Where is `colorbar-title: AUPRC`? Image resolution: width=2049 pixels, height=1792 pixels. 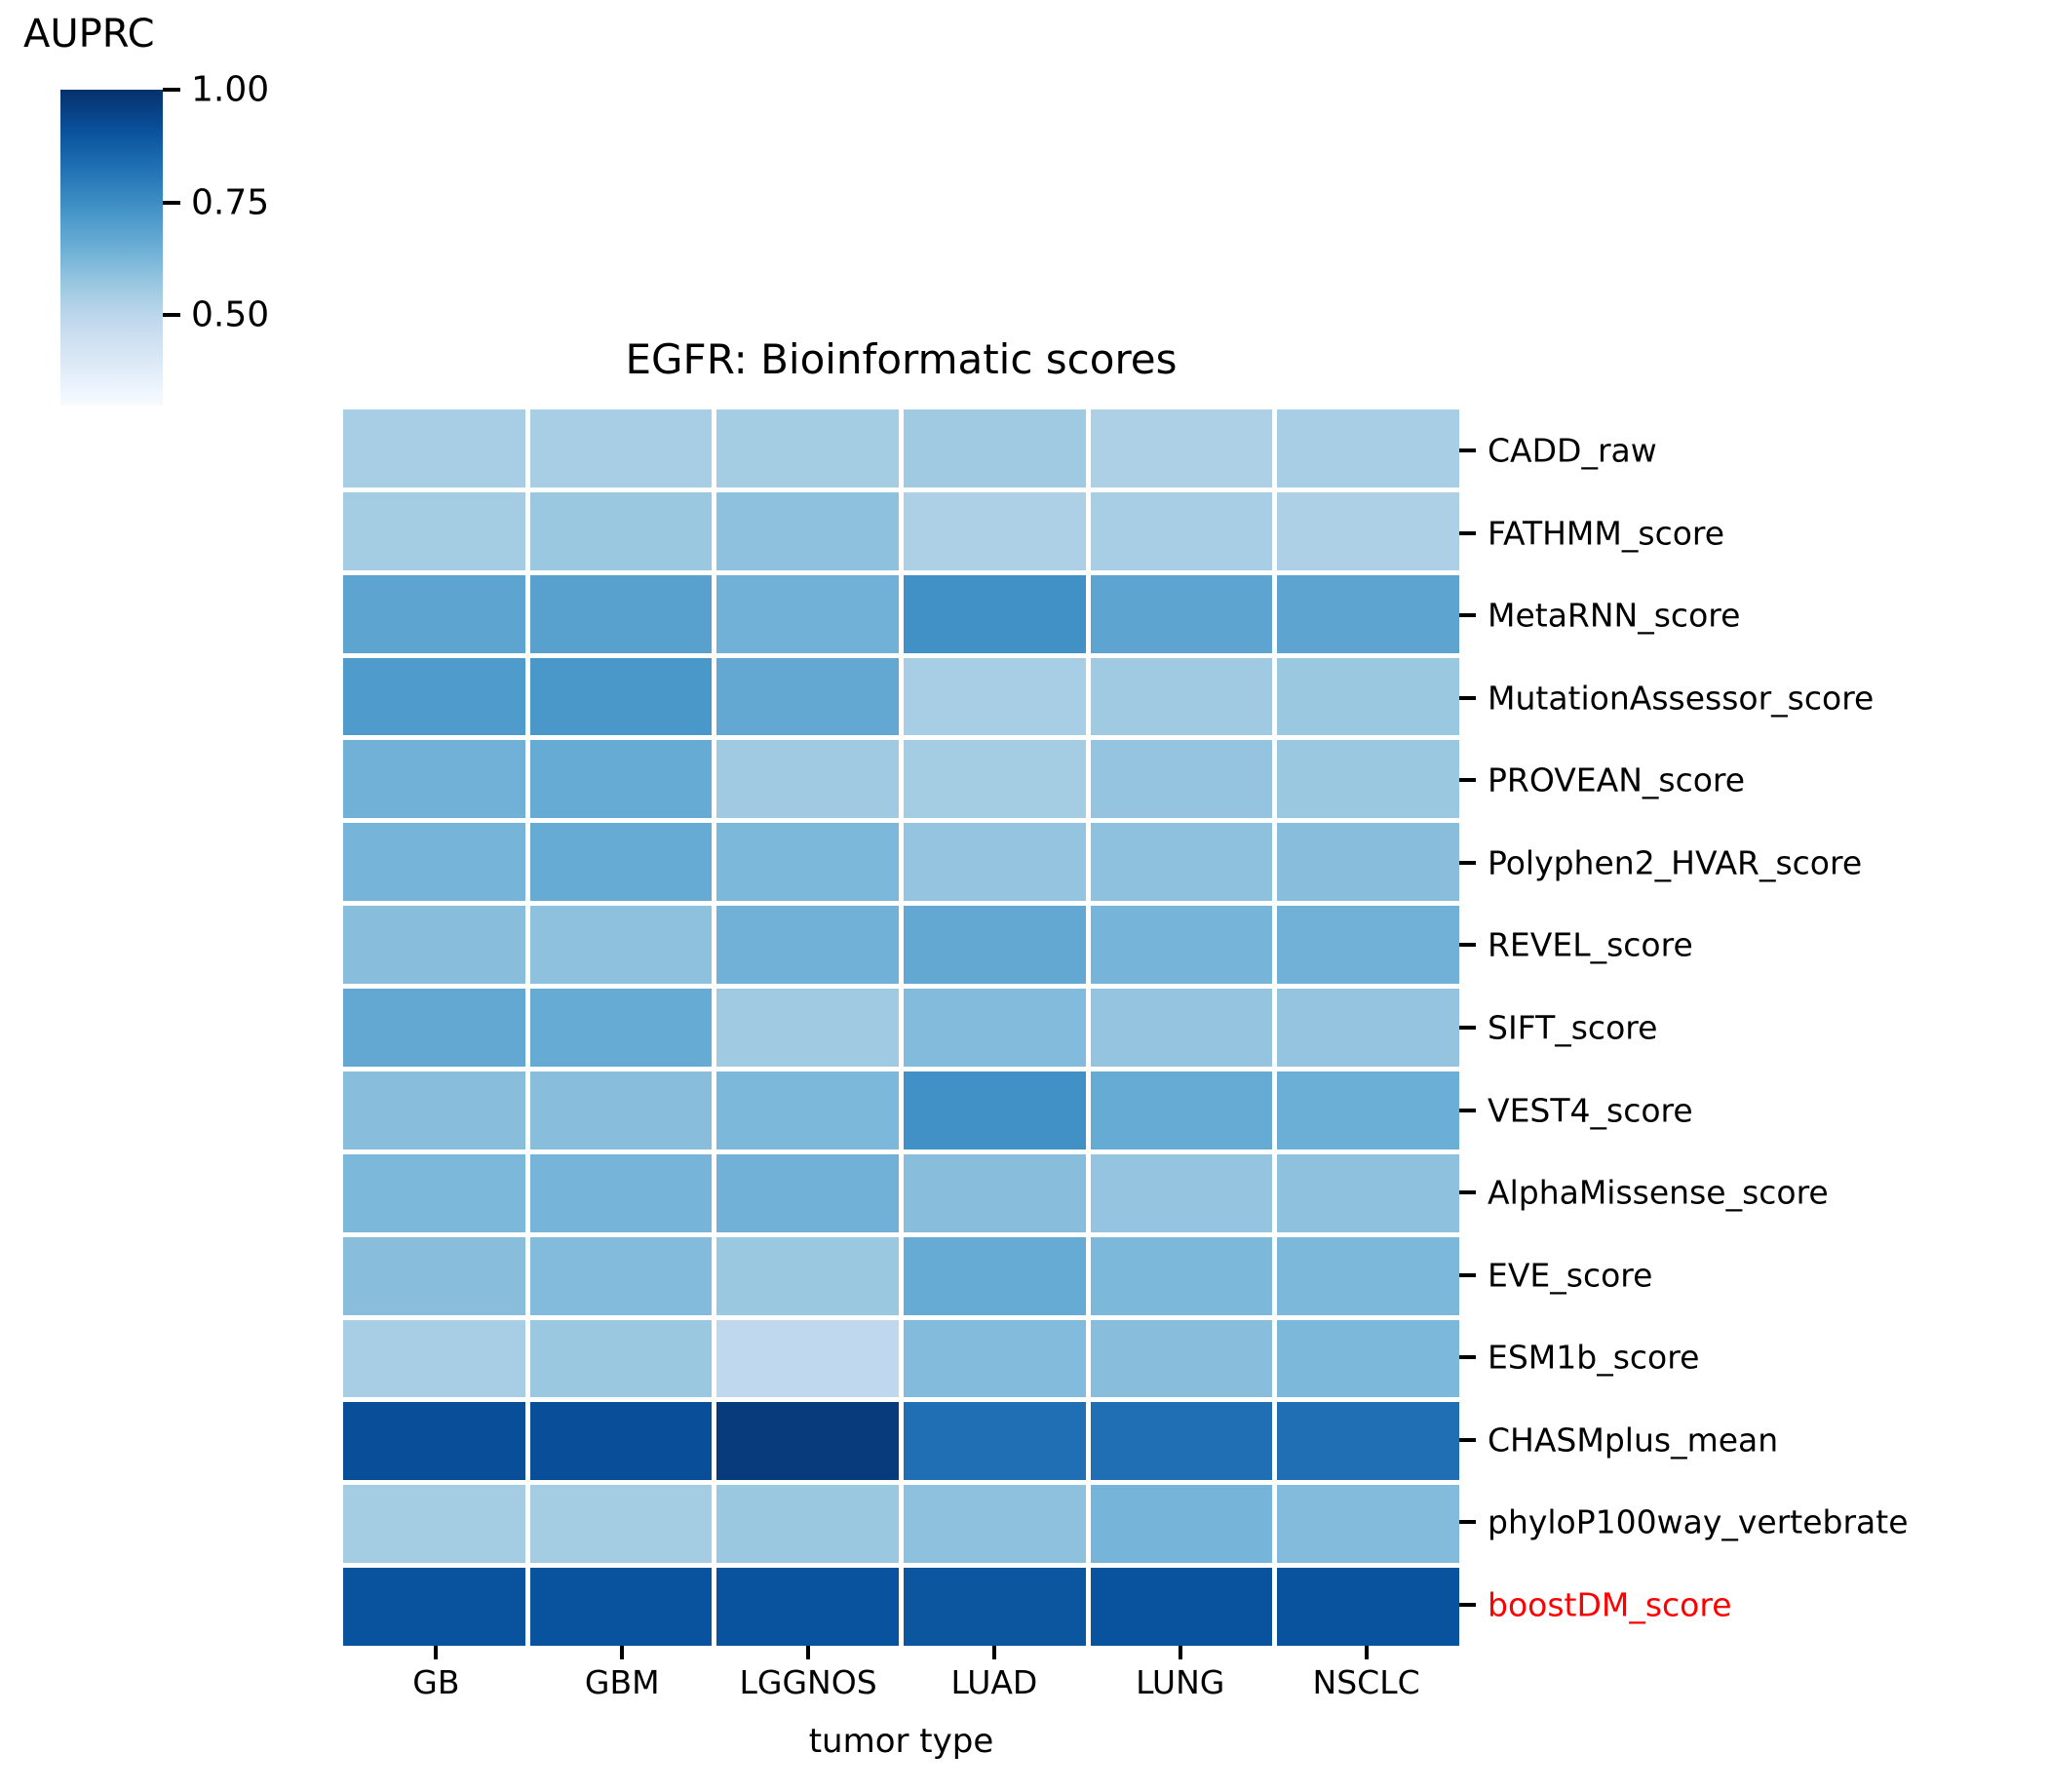
colorbar-title: AUPRC is located at coordinates (89, 34).